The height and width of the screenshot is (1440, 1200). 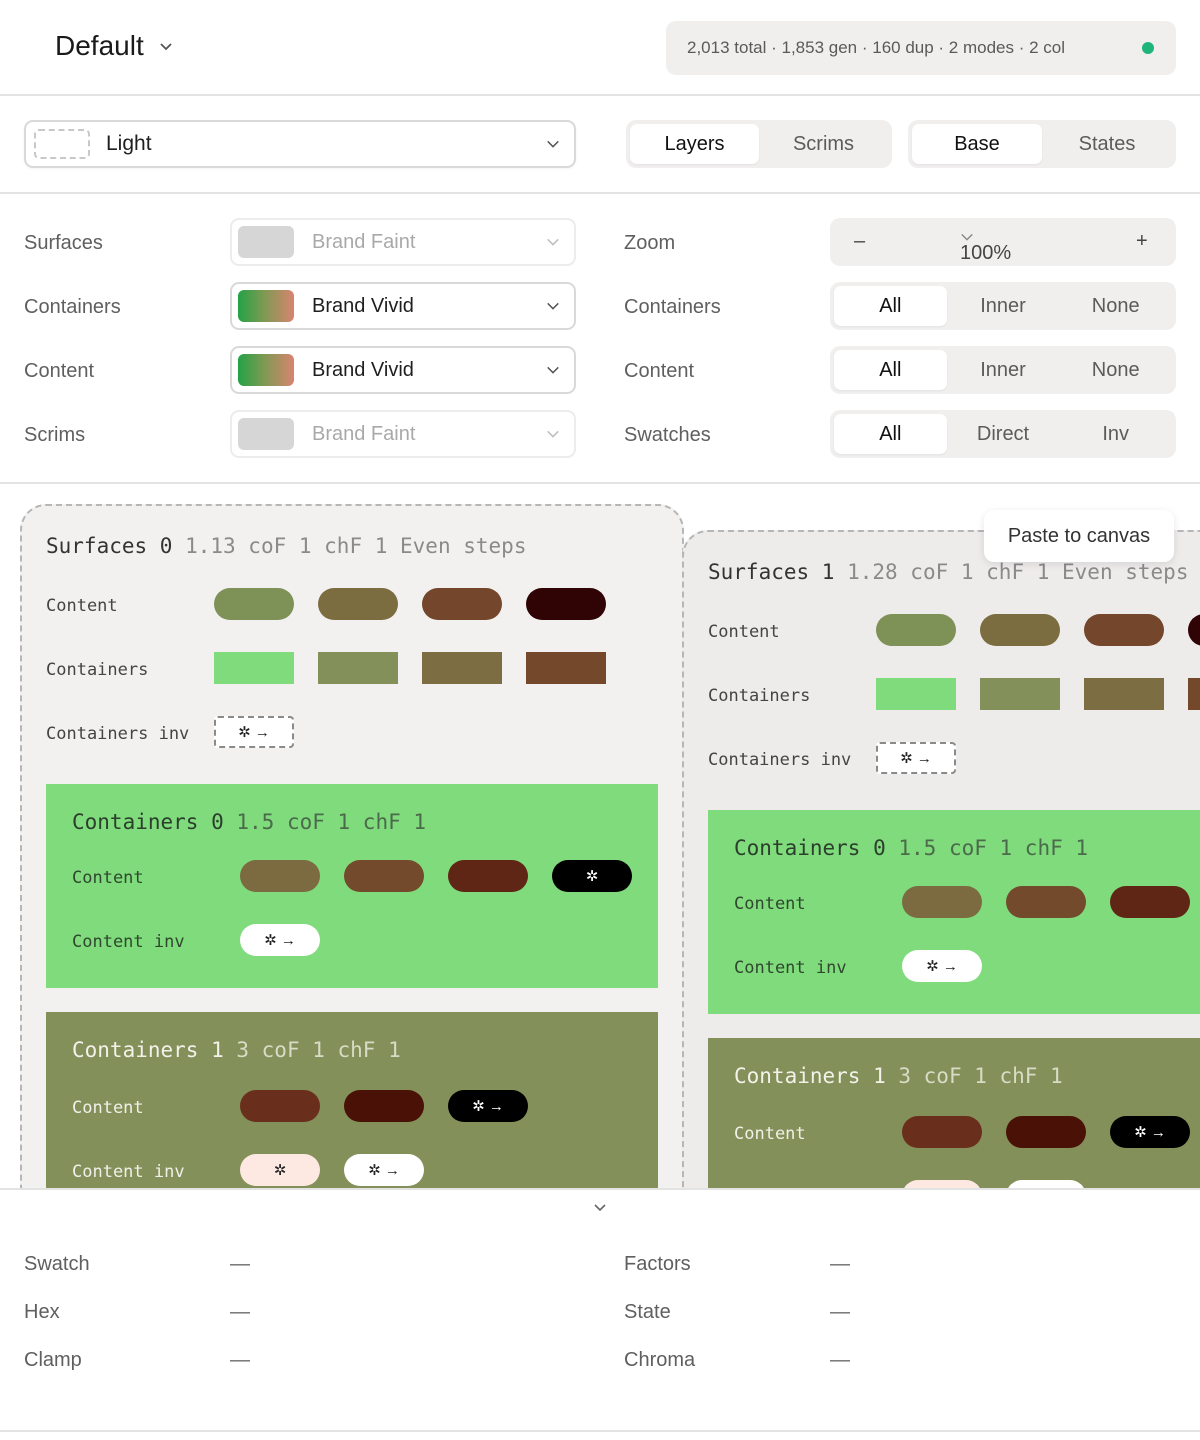 I want to click on tab-states: States, so click(x=1107, y=143).